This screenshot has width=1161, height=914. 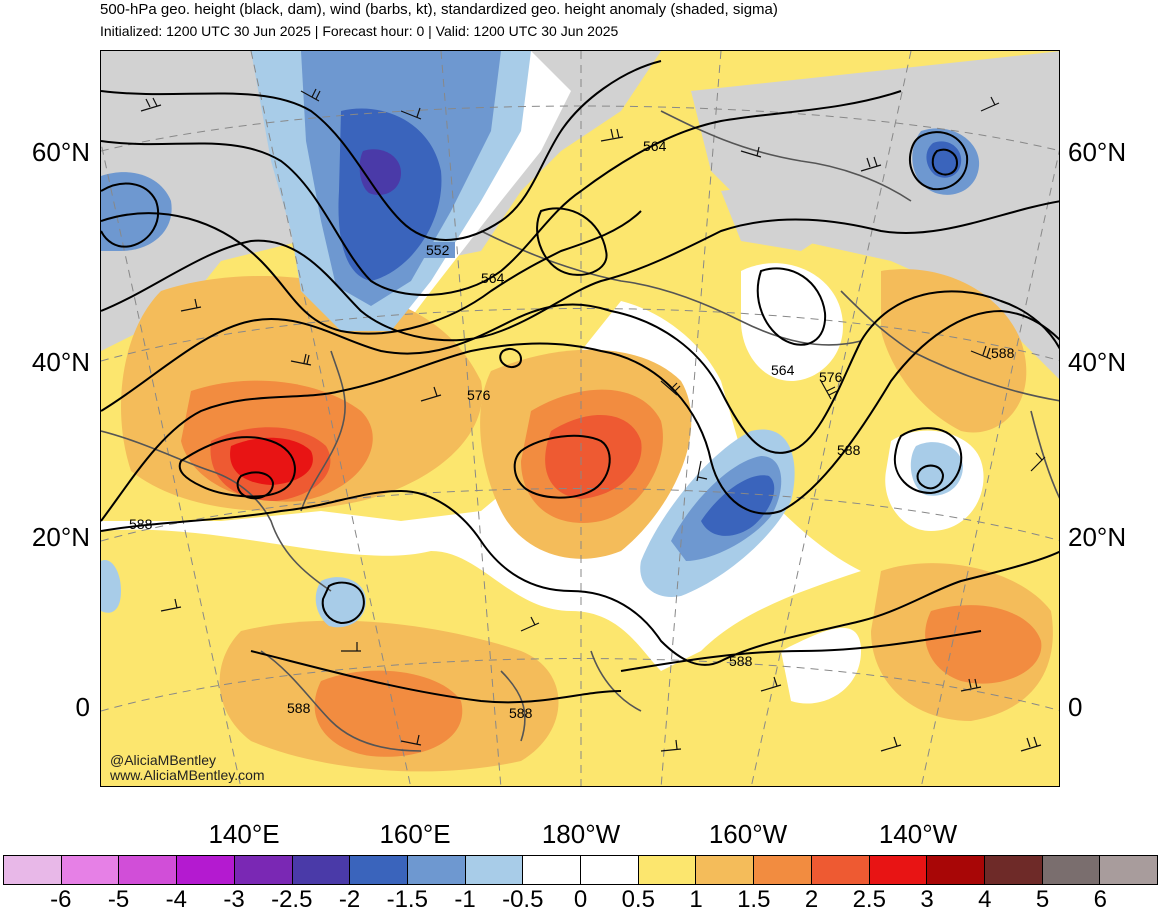 I want to click on colorbar-tick-label: 0, so click(x=580, y=899).